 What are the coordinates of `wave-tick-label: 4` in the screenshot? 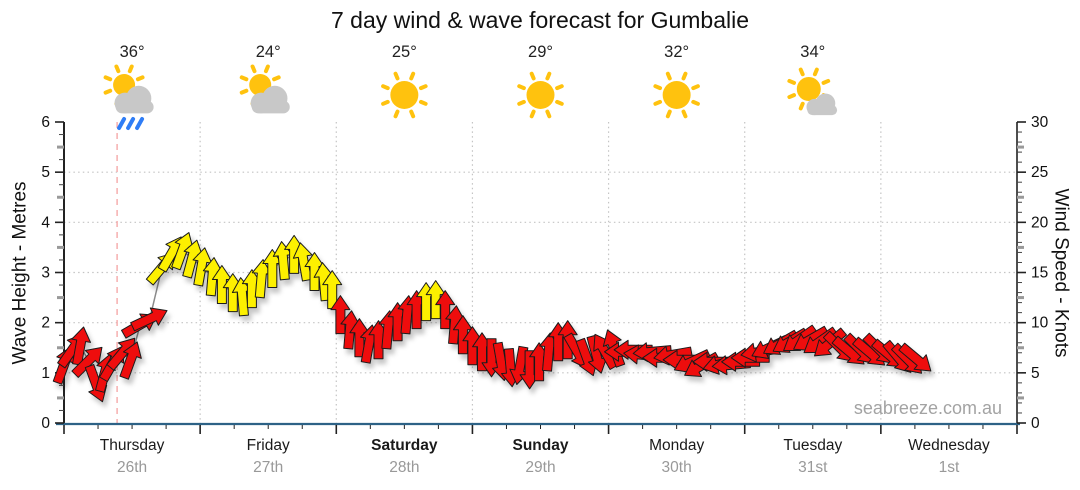 It's located at (45, 222).